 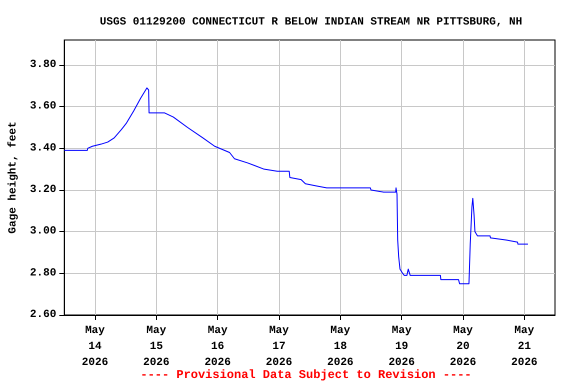 I want to click on x-tick-label: May 17 2026, so click(x=279, y=347).